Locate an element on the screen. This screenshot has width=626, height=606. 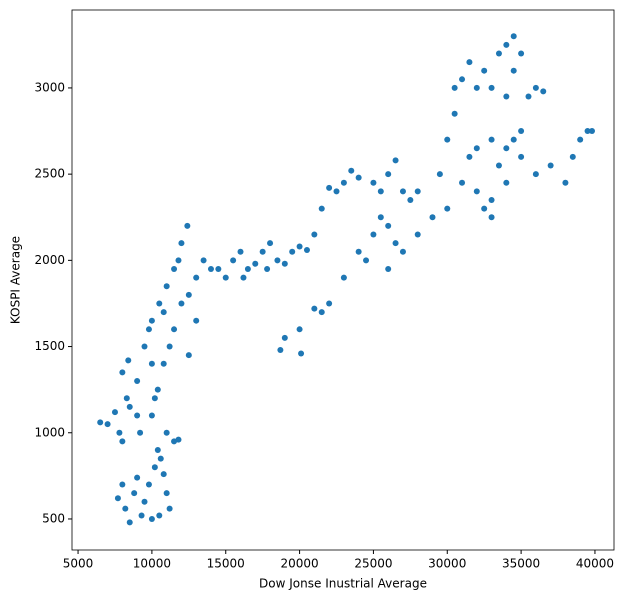
x-tick-label: 10000 is located at coordinates (152, 564).